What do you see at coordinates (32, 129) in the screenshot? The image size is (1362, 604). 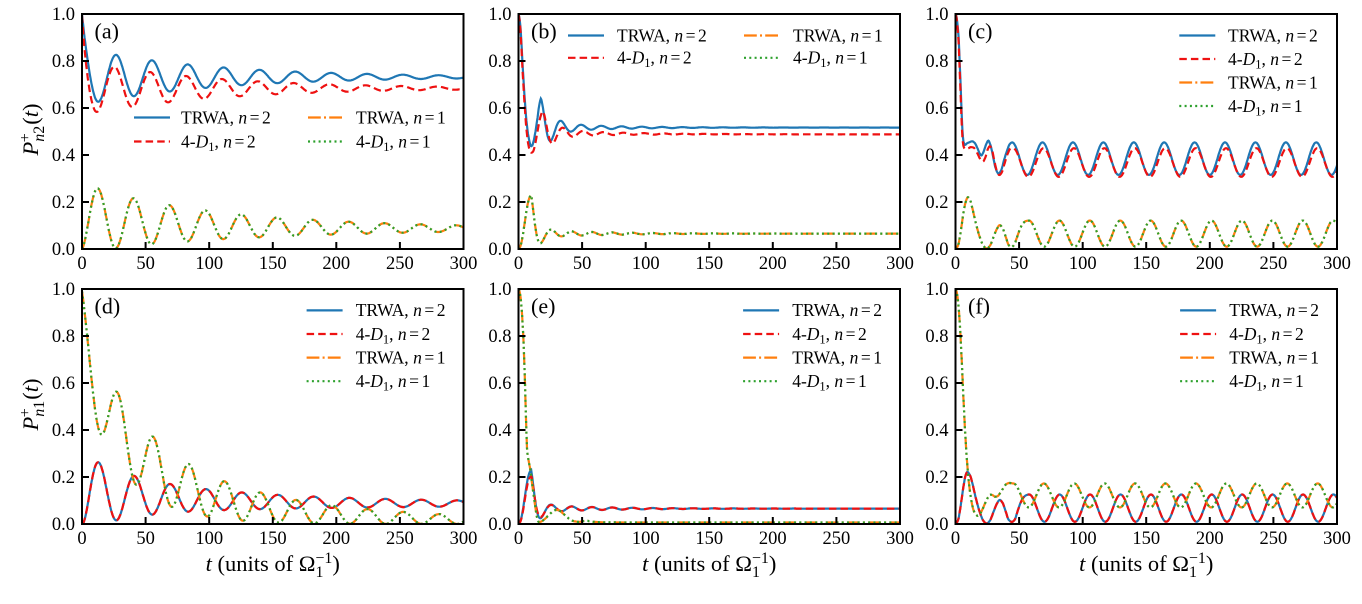 I see `svg-text: Pn2+(t)` at bounding box center [32, 129].